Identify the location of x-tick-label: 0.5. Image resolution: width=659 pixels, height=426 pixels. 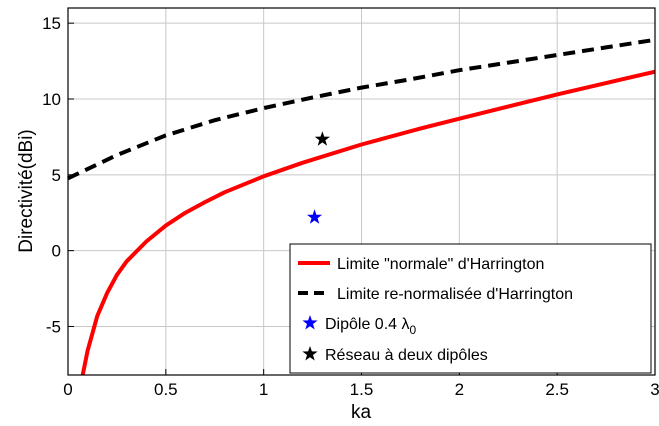
(166, 389).